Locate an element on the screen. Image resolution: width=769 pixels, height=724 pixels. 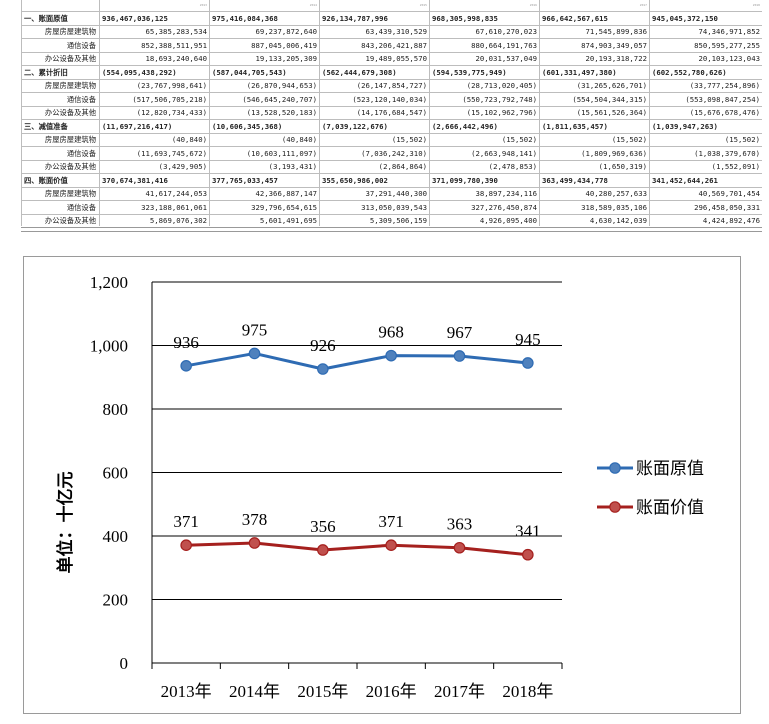
value-cell: 880,664,191,763 is located at coordinates (484, 45).